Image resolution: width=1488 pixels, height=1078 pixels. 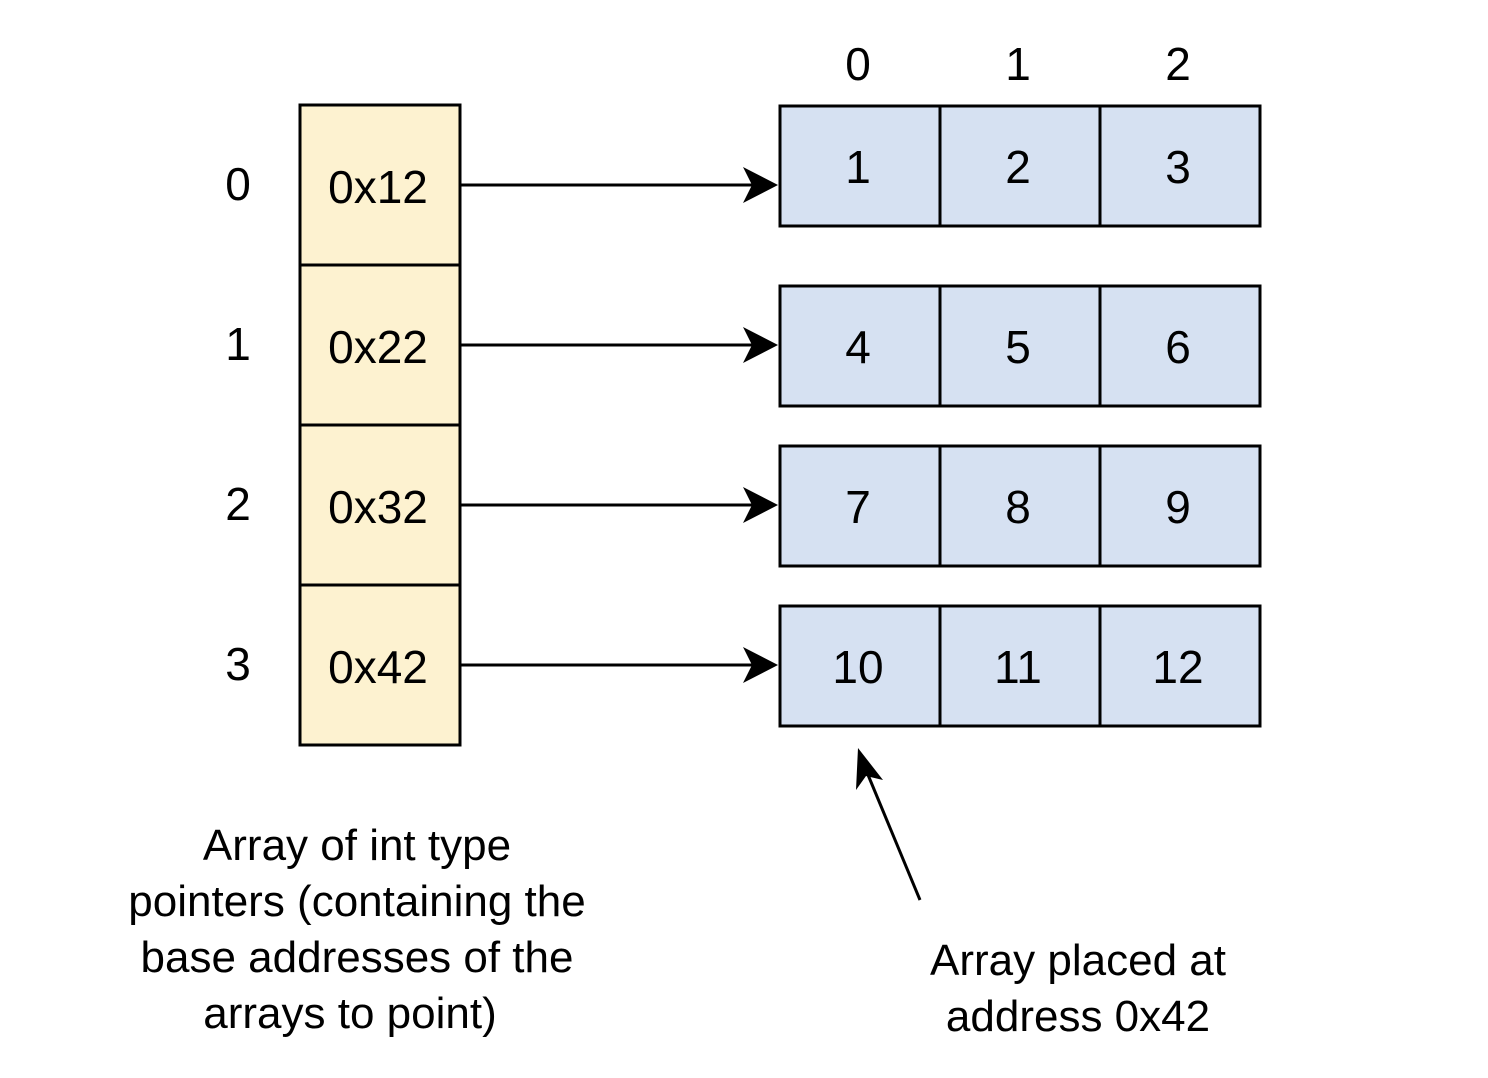 I want to click on array-value: 12, so click(x=1177, y=667).